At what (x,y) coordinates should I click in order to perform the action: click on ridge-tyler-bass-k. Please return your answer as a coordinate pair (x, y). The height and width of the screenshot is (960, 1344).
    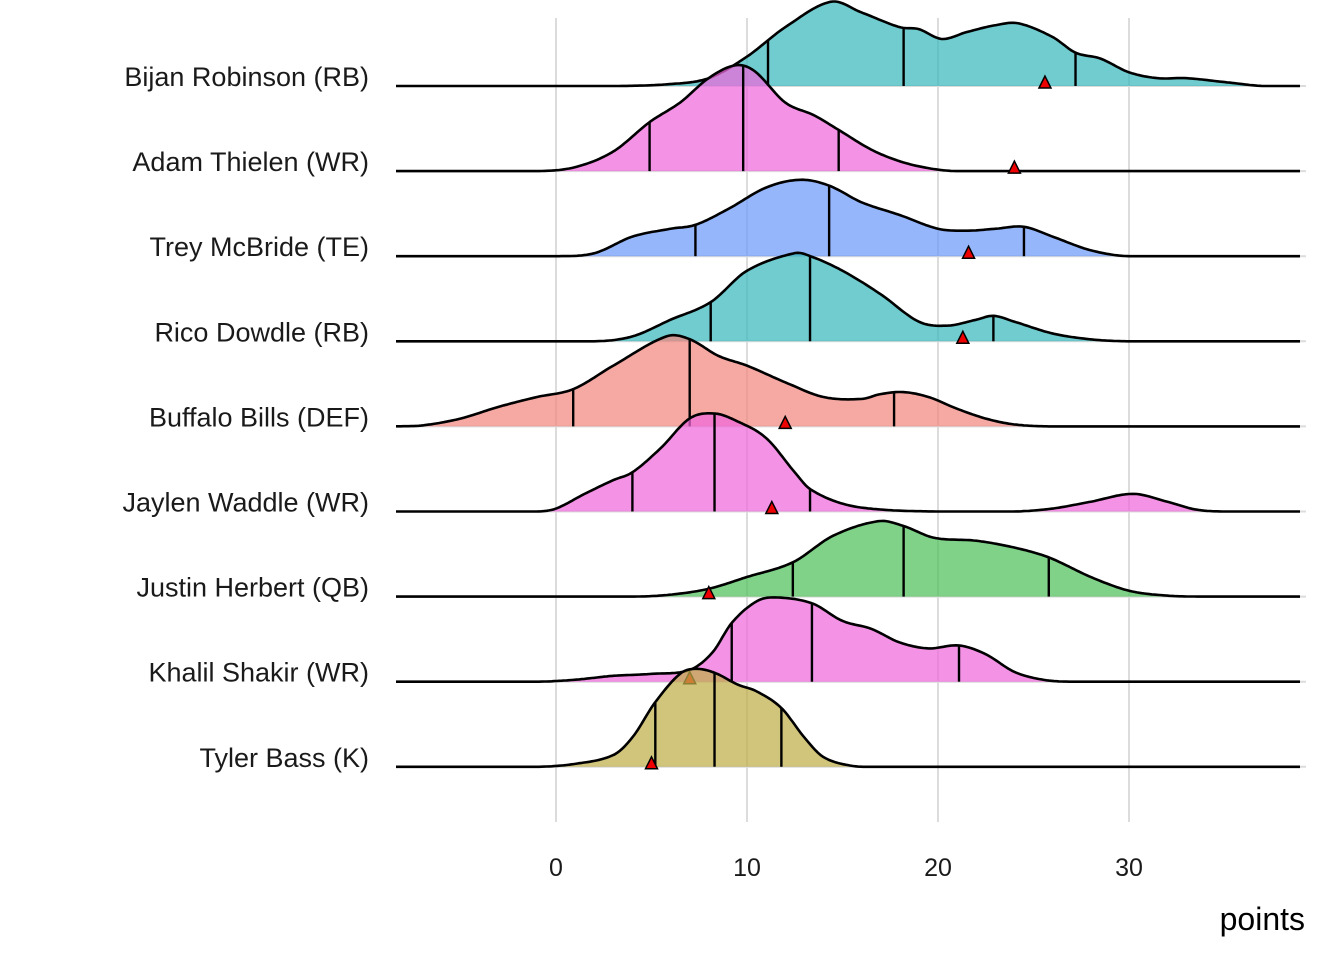
    Looking at the image, I should click on (851, 718).